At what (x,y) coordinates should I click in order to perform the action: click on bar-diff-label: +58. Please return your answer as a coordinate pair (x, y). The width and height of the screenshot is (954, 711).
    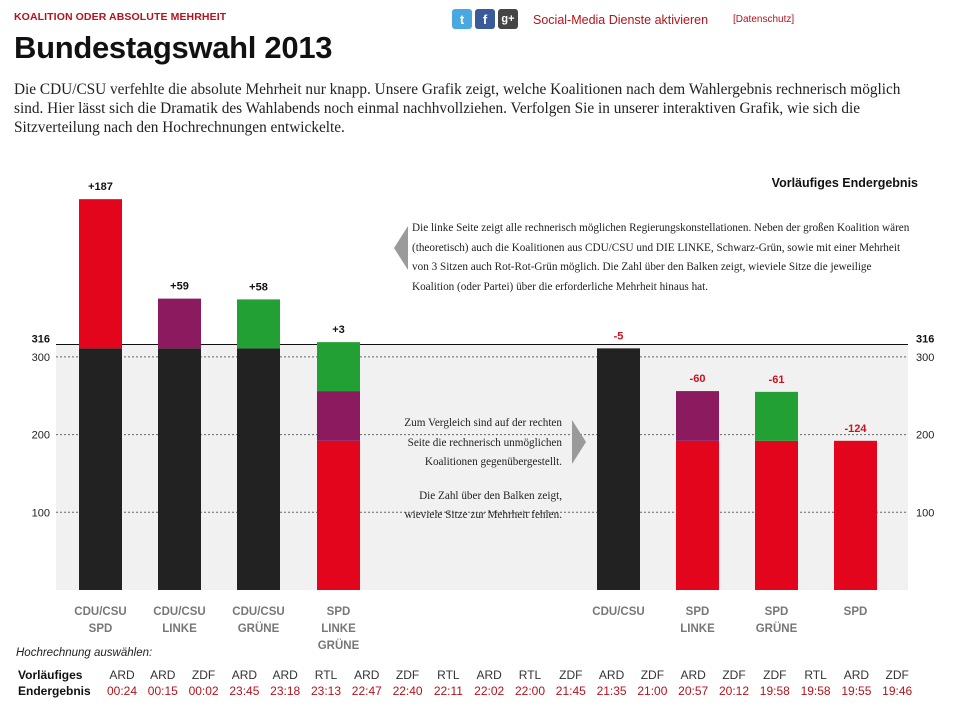
    Looking at the image, I should click on (258, 287).